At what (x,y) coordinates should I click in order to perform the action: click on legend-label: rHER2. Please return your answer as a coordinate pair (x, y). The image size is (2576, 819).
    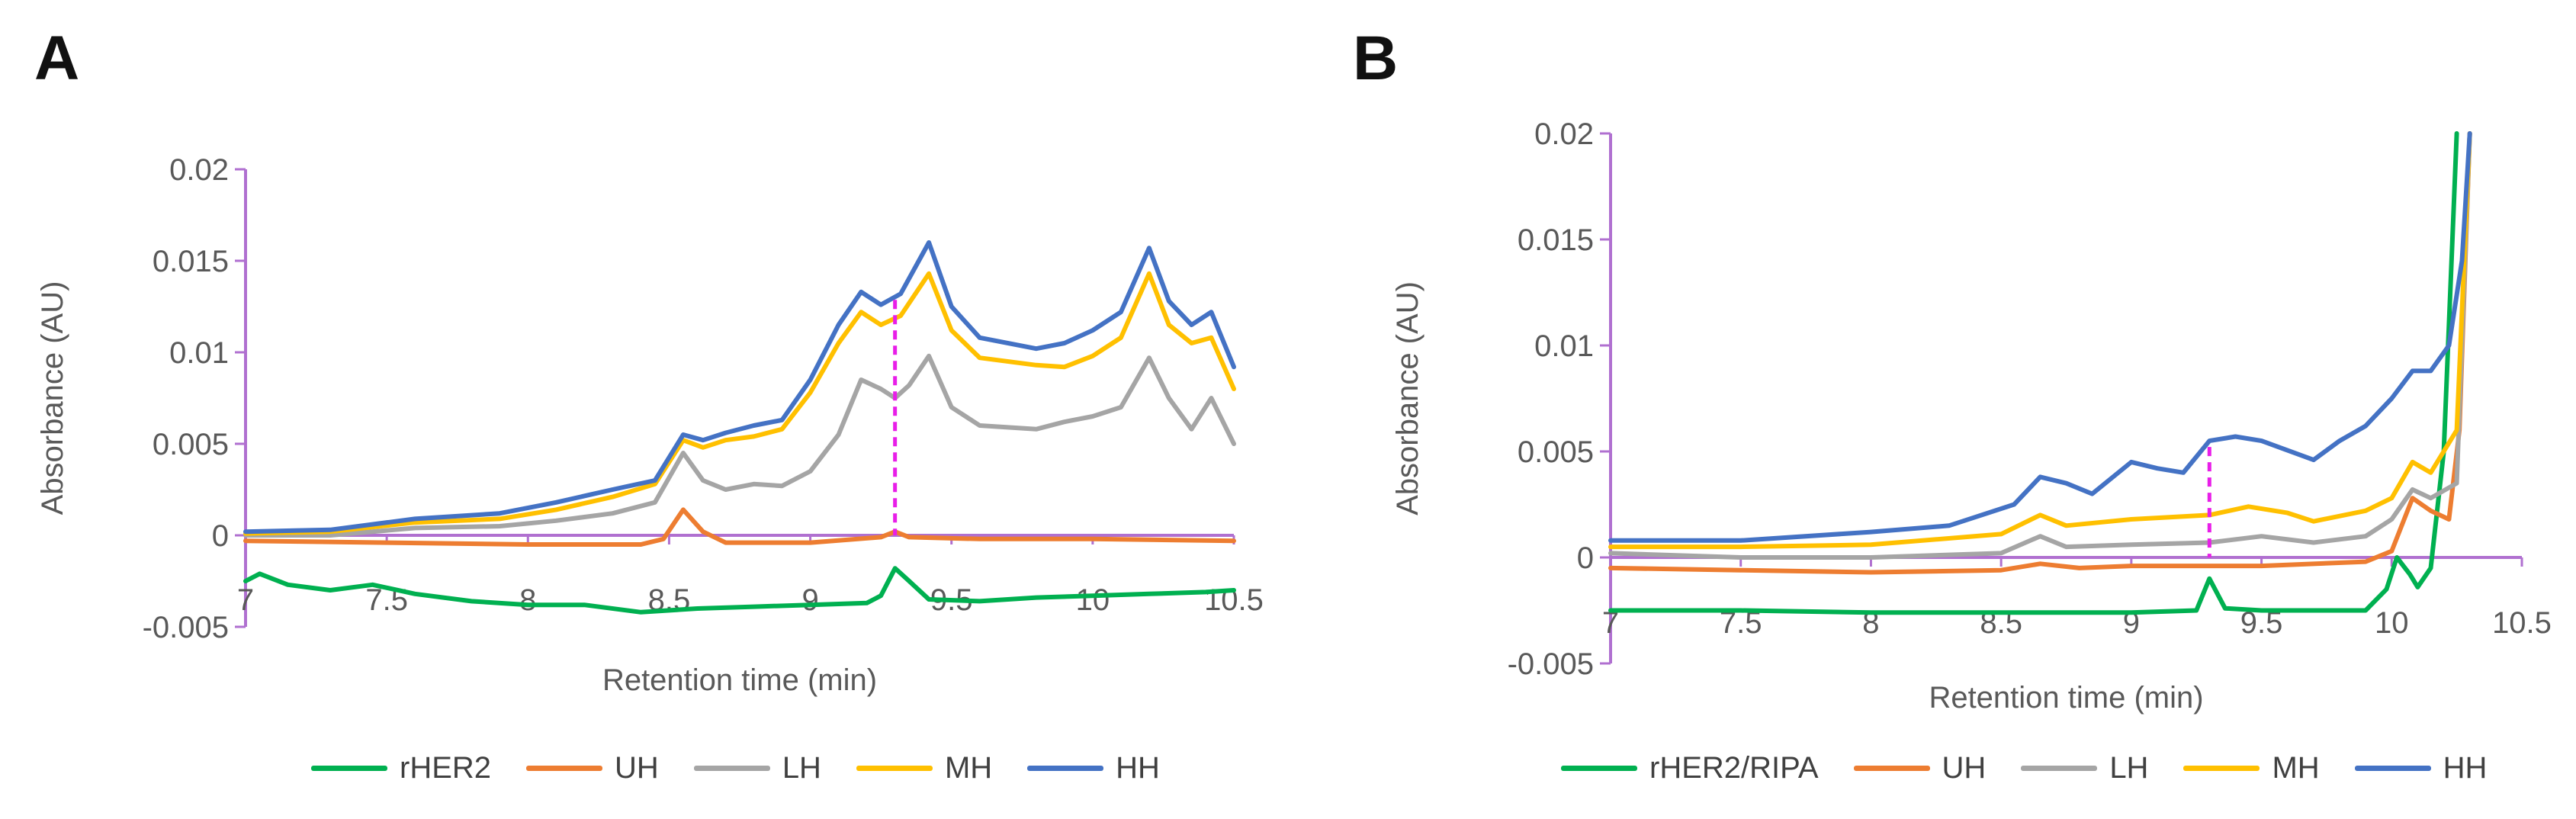
    Looking at the image, I should click on (446, 768).